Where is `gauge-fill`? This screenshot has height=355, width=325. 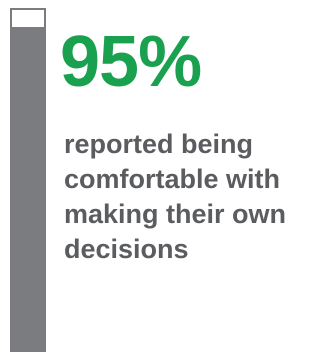 gauge-fill is located at coordinates (28, 188).